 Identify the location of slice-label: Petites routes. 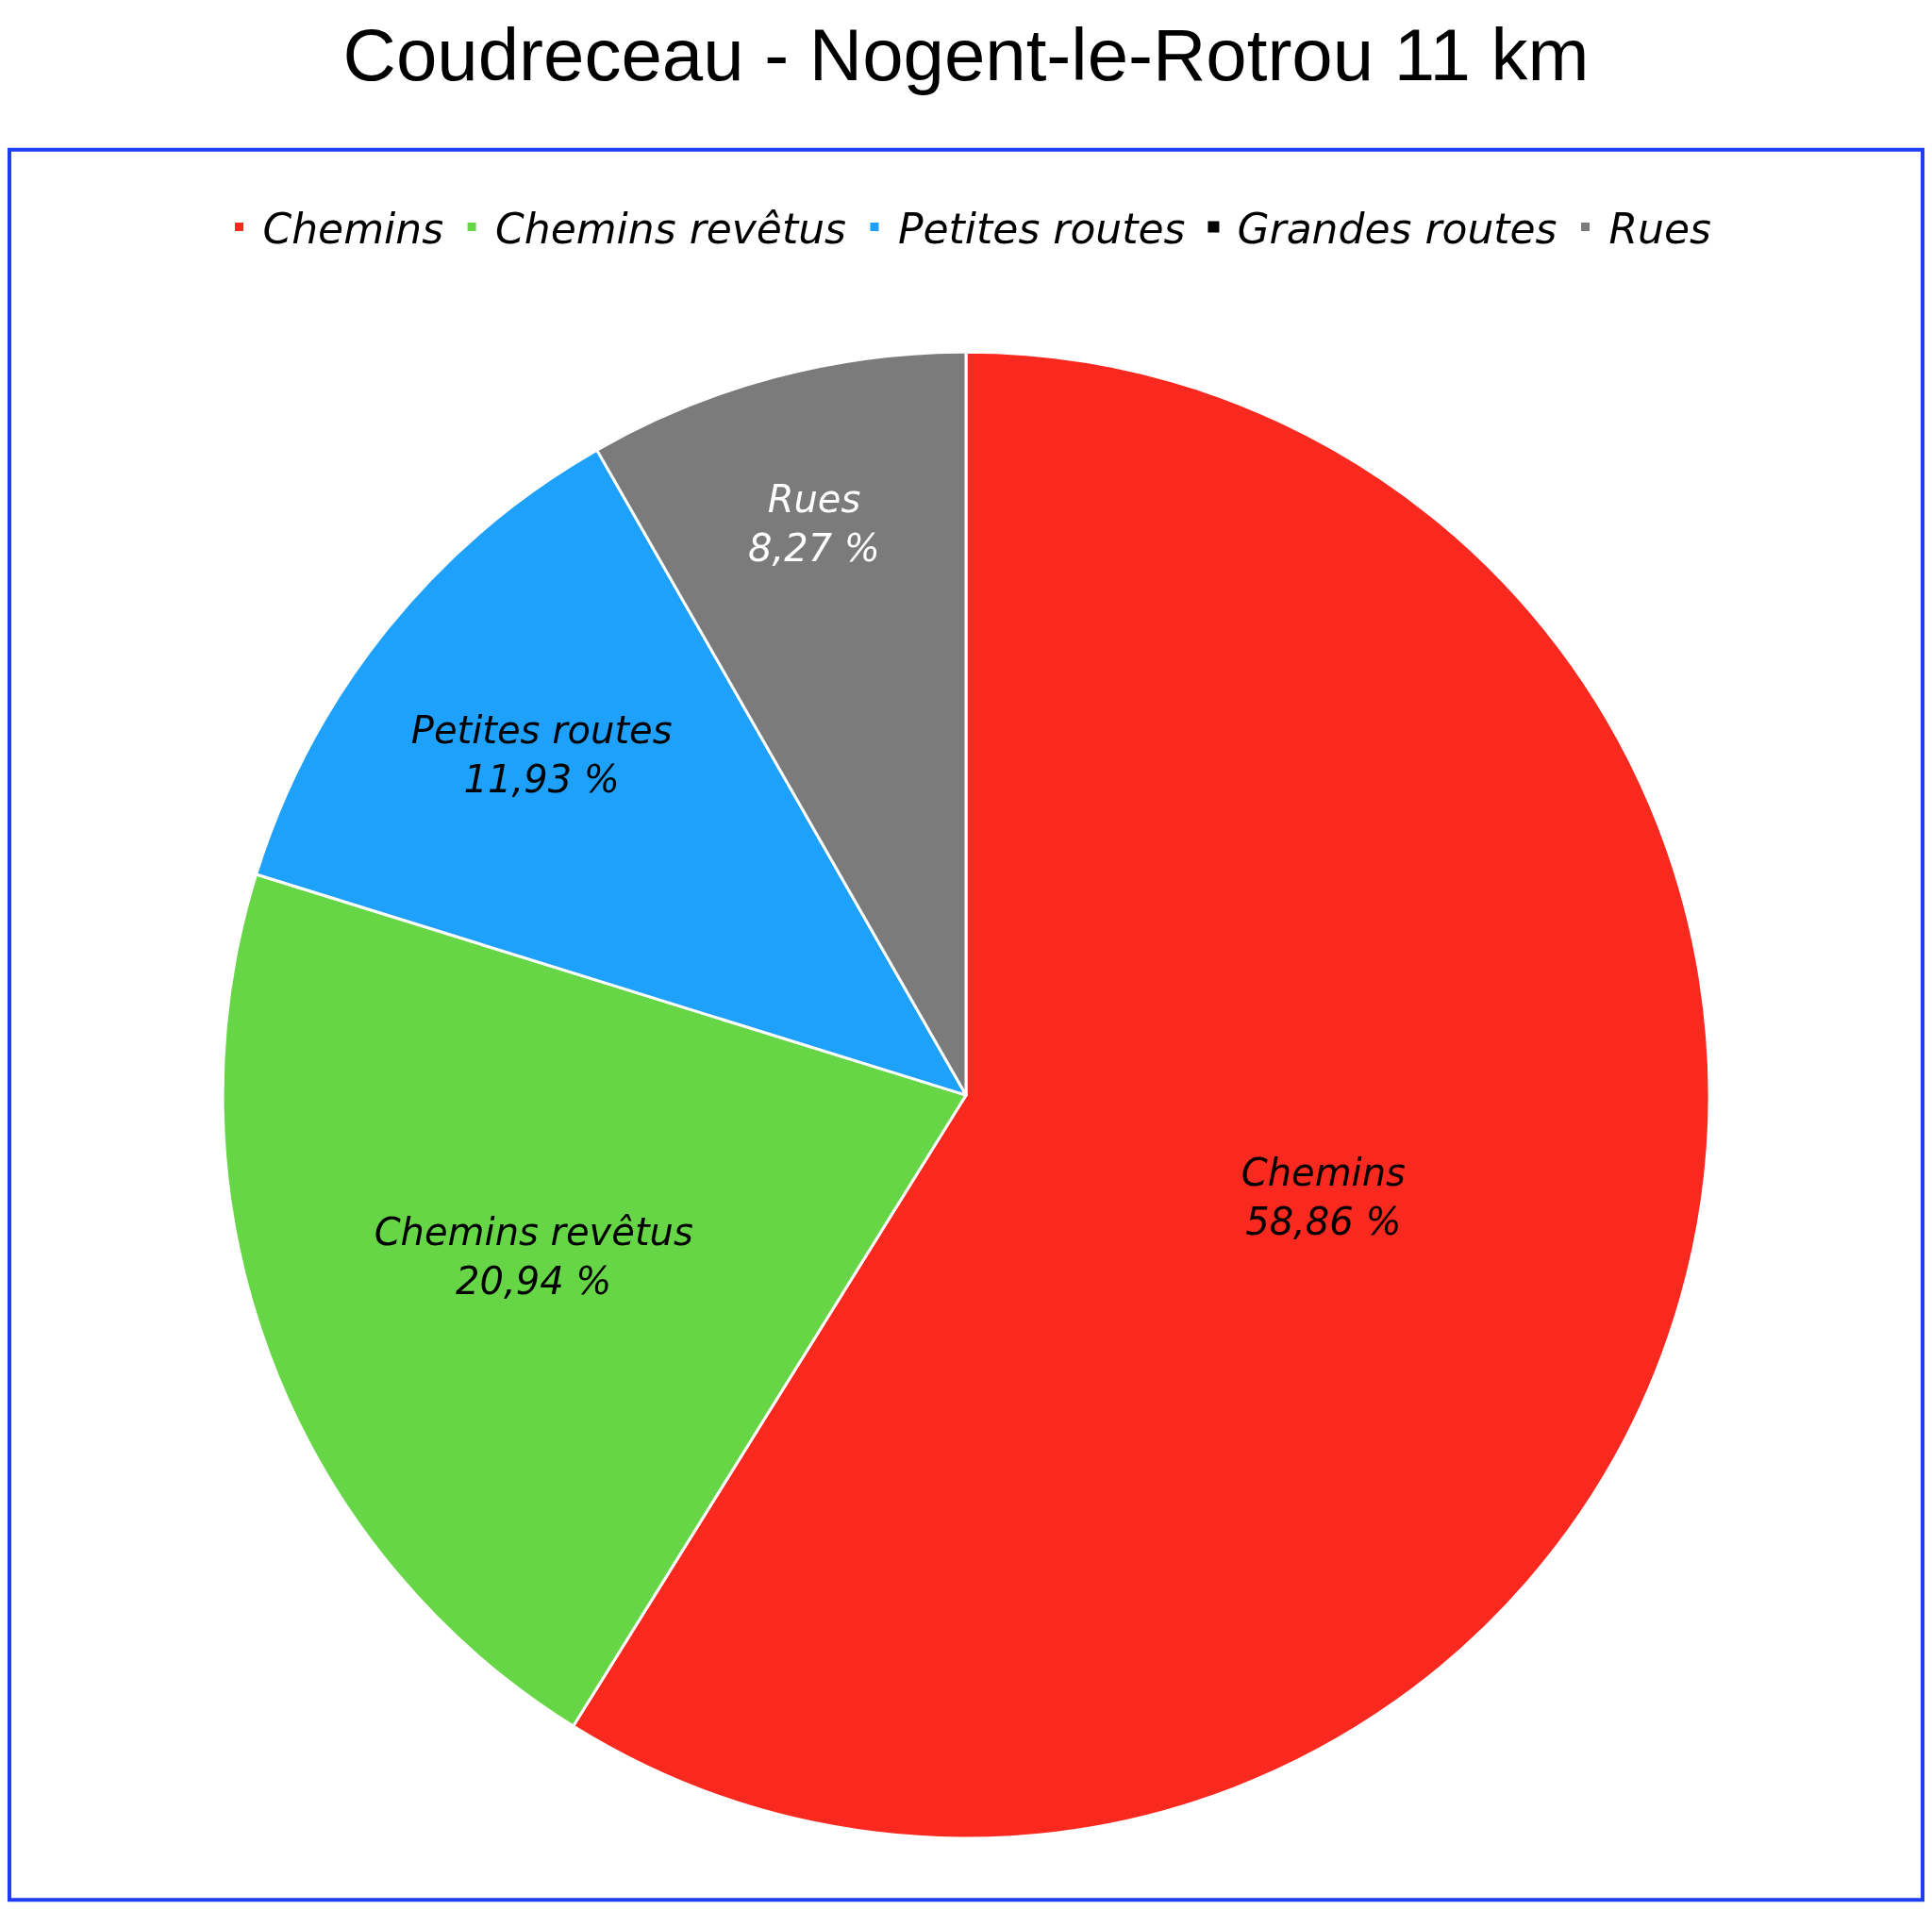
(541, 730).